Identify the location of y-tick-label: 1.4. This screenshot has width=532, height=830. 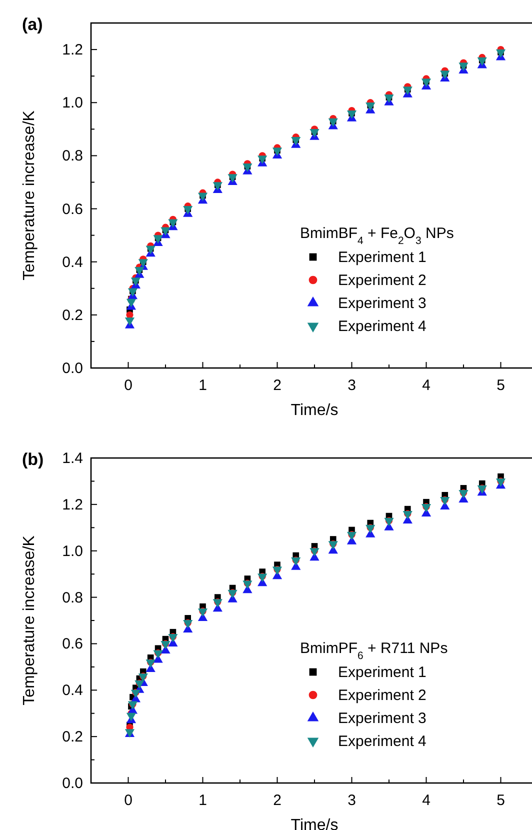
(72, 458).